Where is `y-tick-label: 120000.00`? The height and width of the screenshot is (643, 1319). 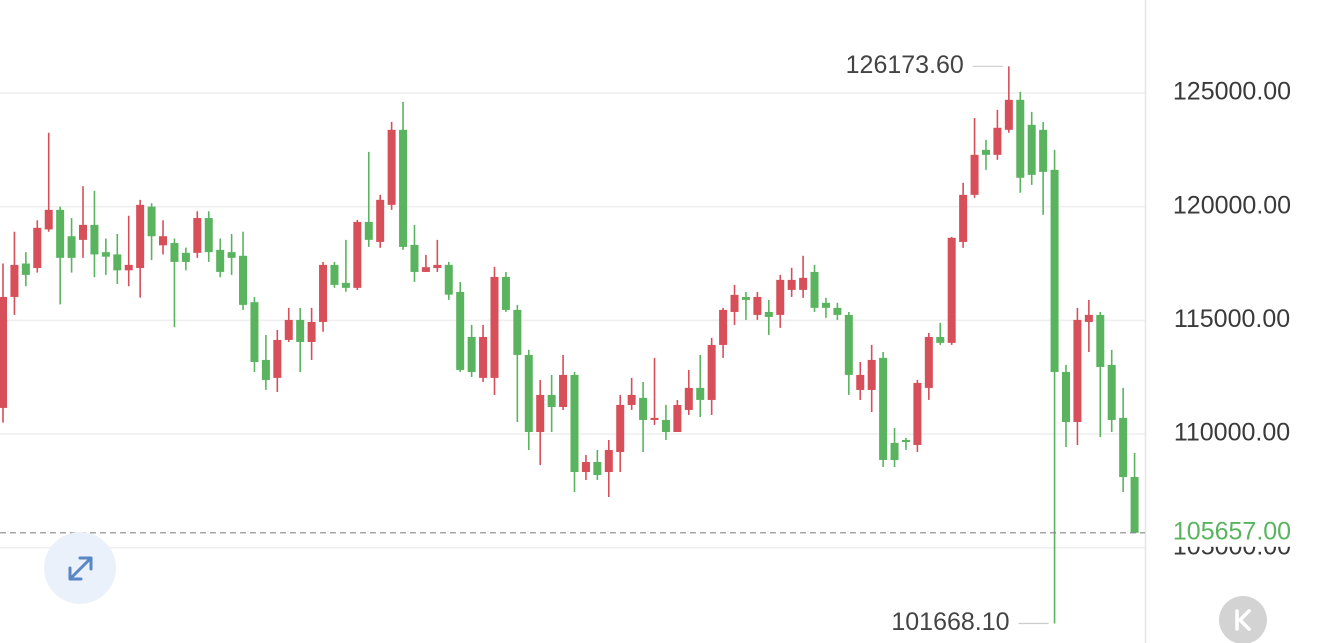 y-tick-label: 120000.00 is located at coordinates (1232, 205).